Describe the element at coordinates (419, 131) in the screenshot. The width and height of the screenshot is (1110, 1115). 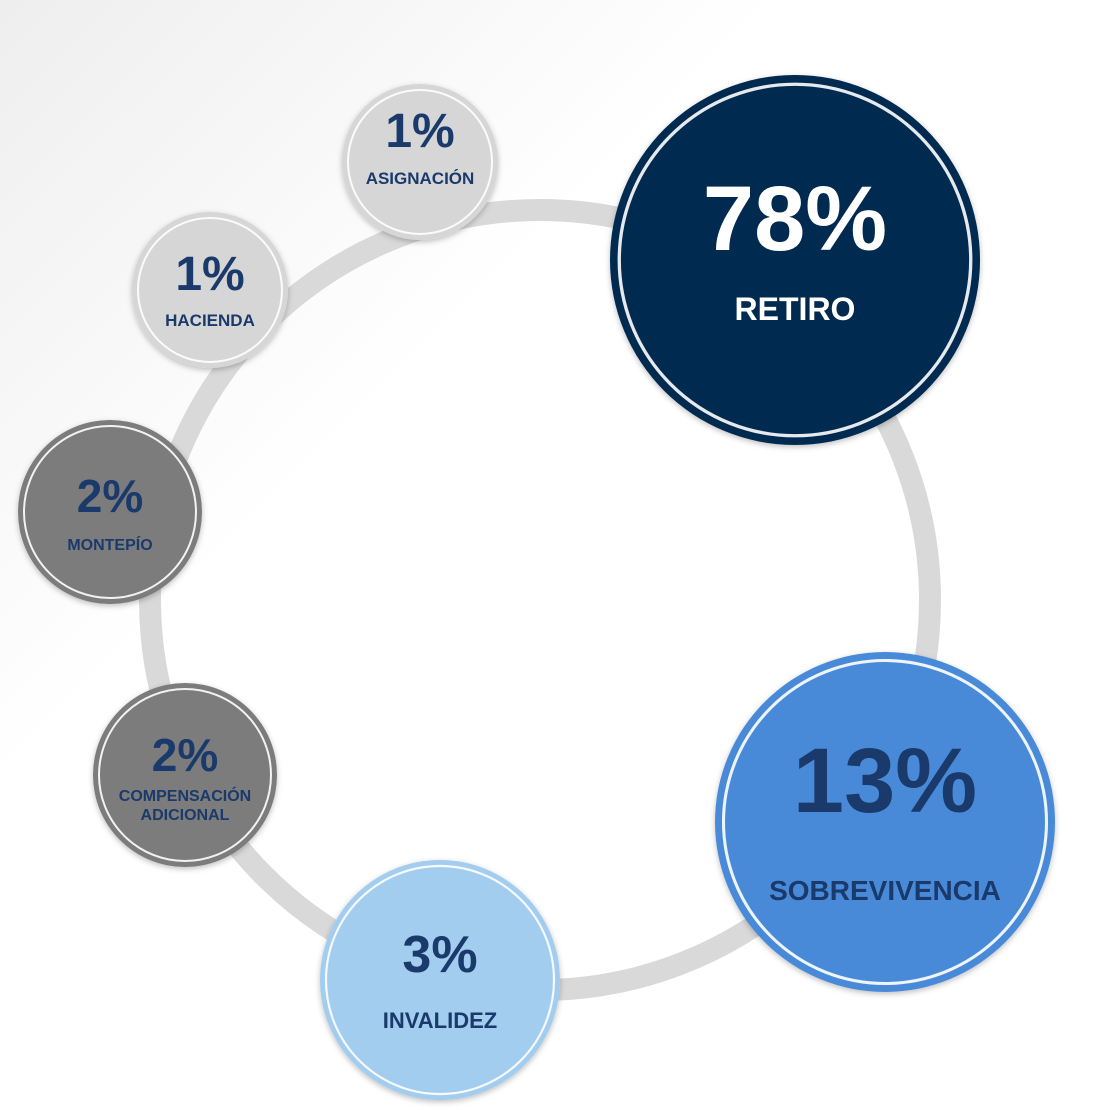
I see `value-label-asignacion: 1%` at that location.